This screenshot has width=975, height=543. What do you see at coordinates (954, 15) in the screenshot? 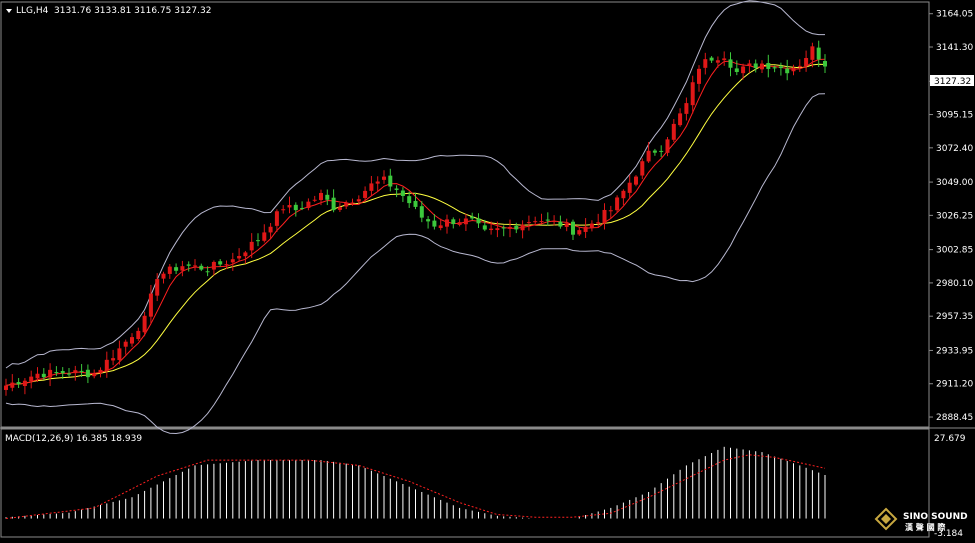
I see `price-tick-label: 3164.05` at bounding box center [954, 15].